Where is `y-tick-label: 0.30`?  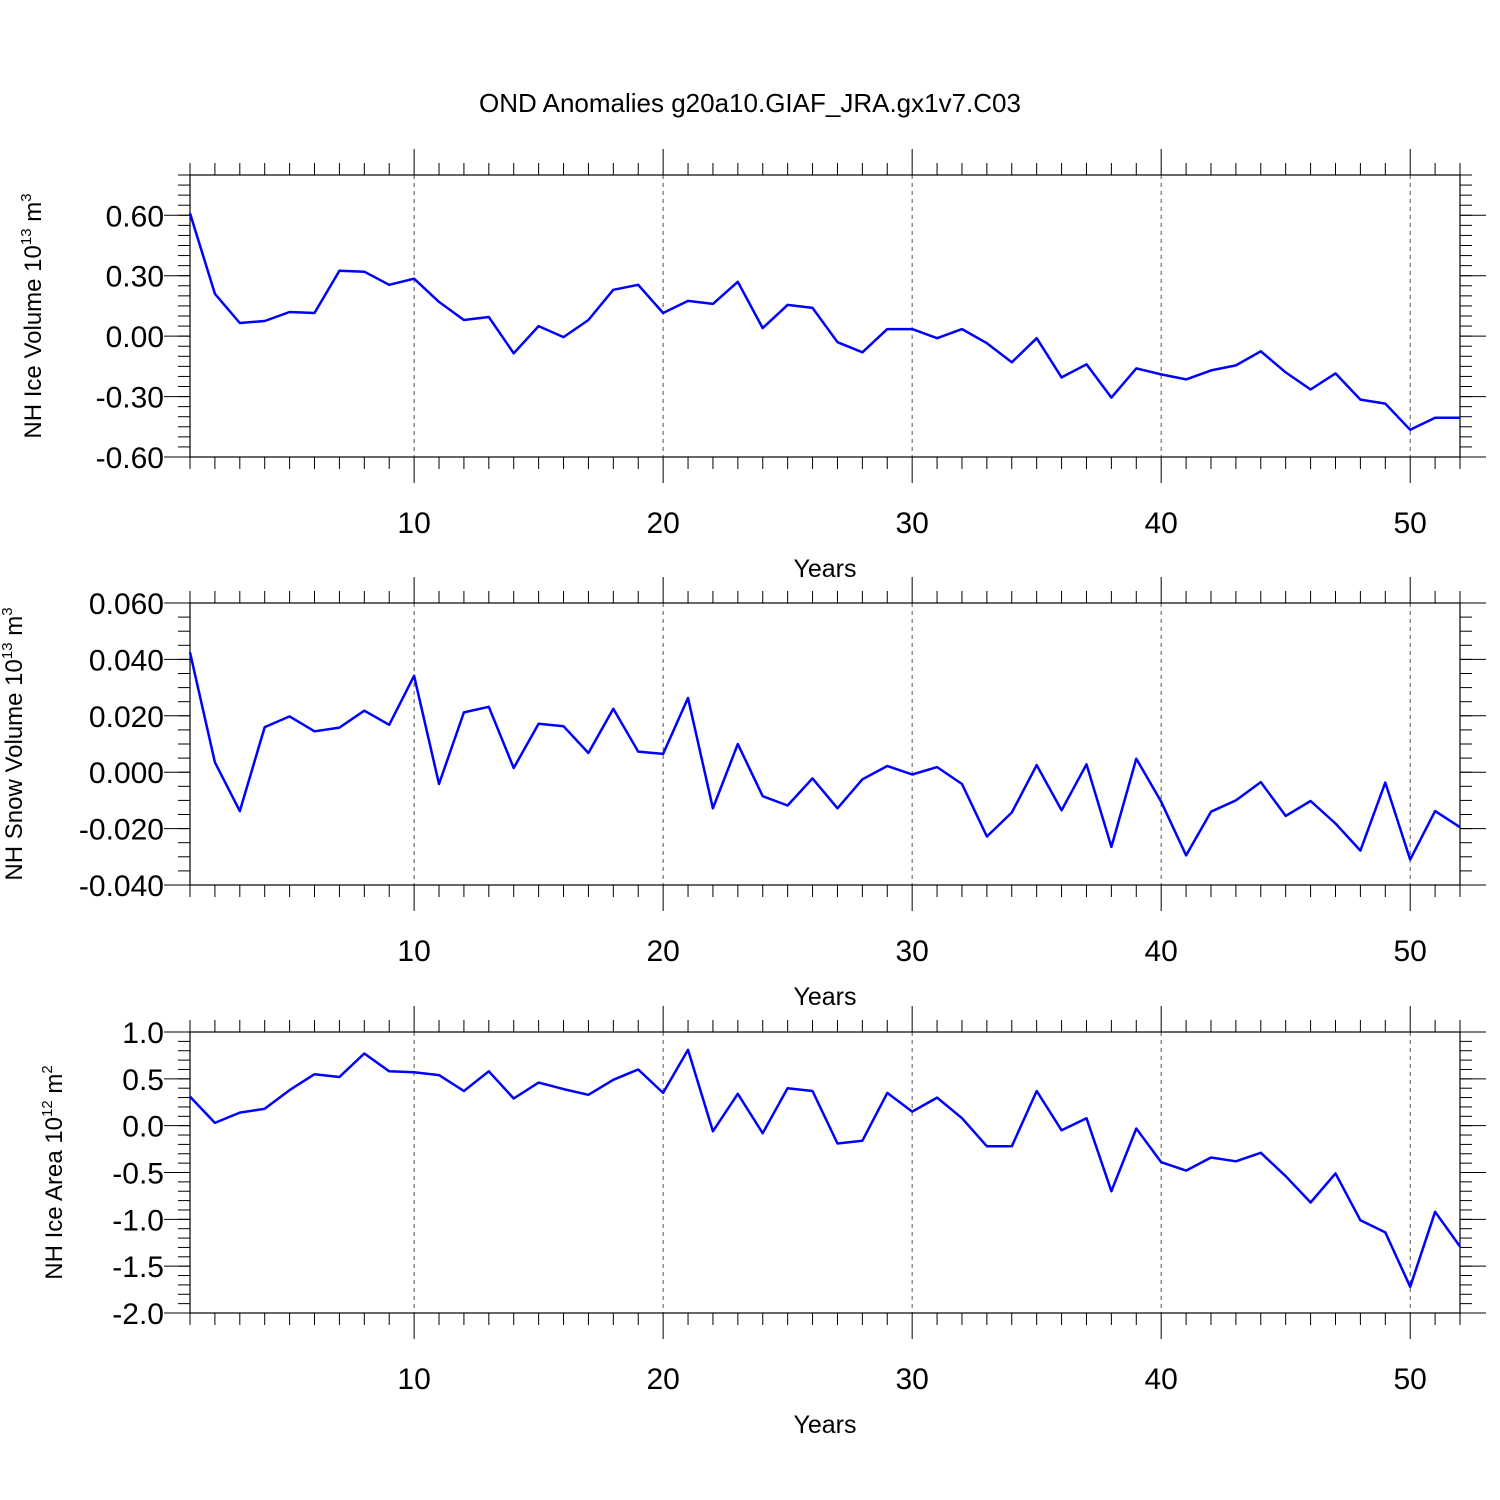 y-tick-label: 0.30 is located at coordinates (135, 277).